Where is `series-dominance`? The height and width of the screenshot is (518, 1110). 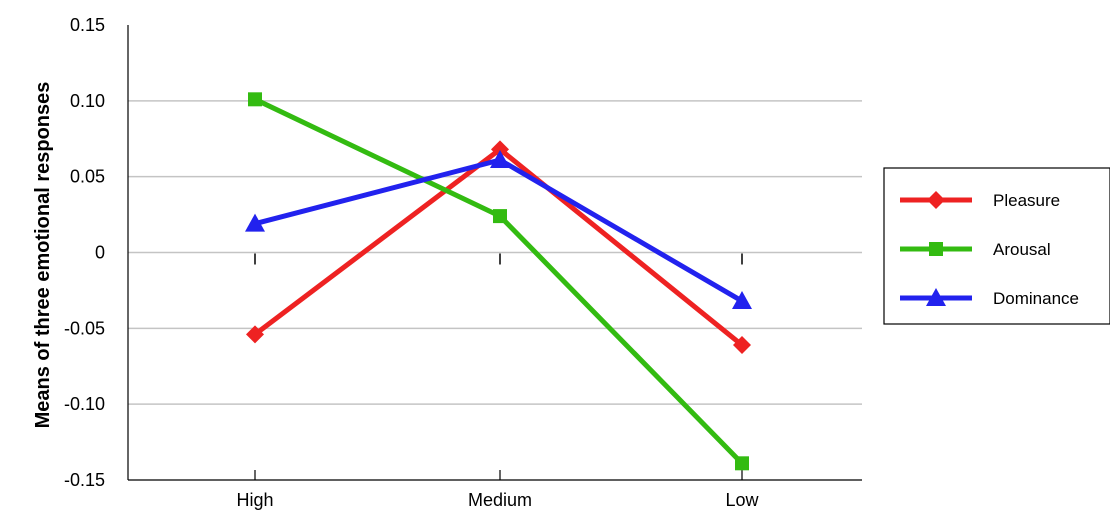
series-dominance is located at coordinates (498, 229).